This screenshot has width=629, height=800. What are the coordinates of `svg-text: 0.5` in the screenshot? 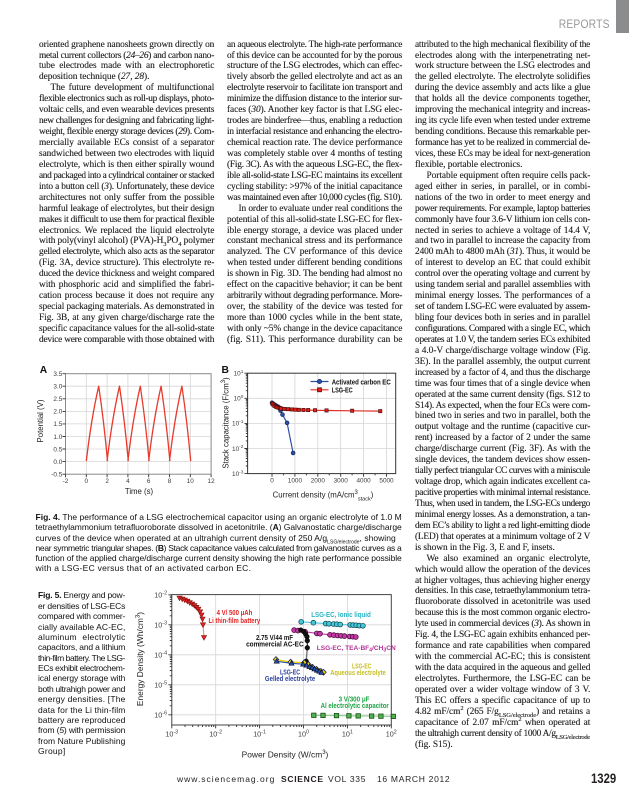 It's located at (57, 449).